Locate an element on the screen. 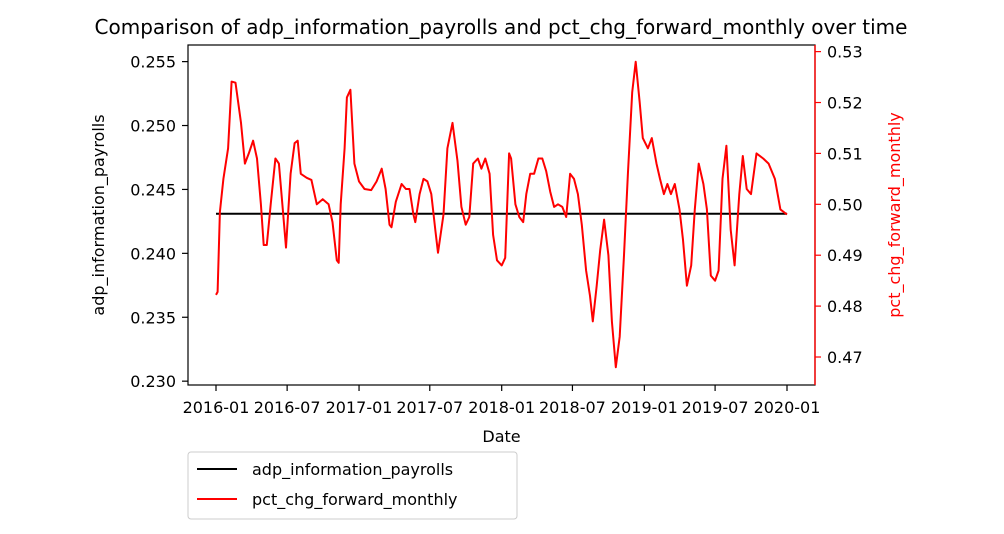  x-tick-label: 2019-07 is located at coordinates (715, 407).